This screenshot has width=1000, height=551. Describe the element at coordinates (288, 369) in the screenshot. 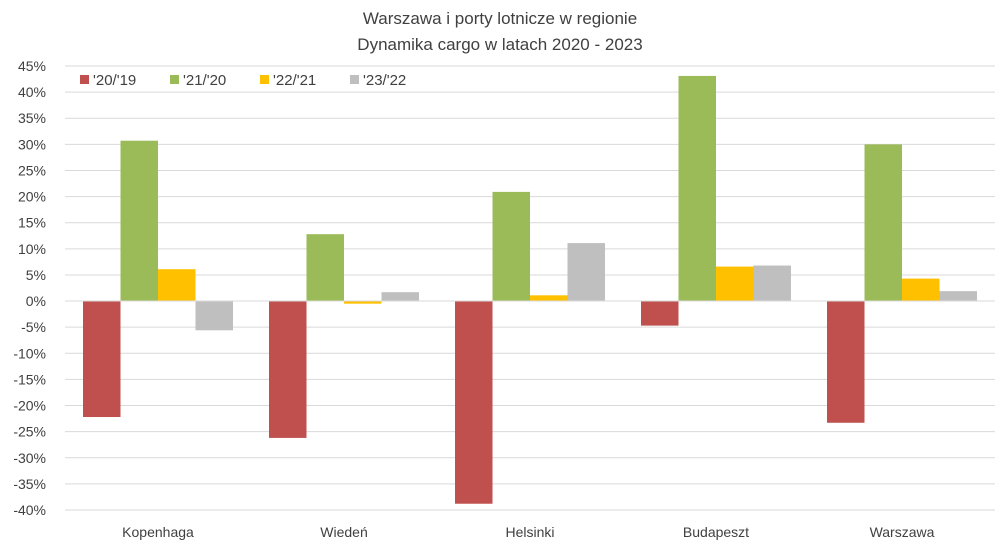

I see `bar-wiede--series-0` at that location.